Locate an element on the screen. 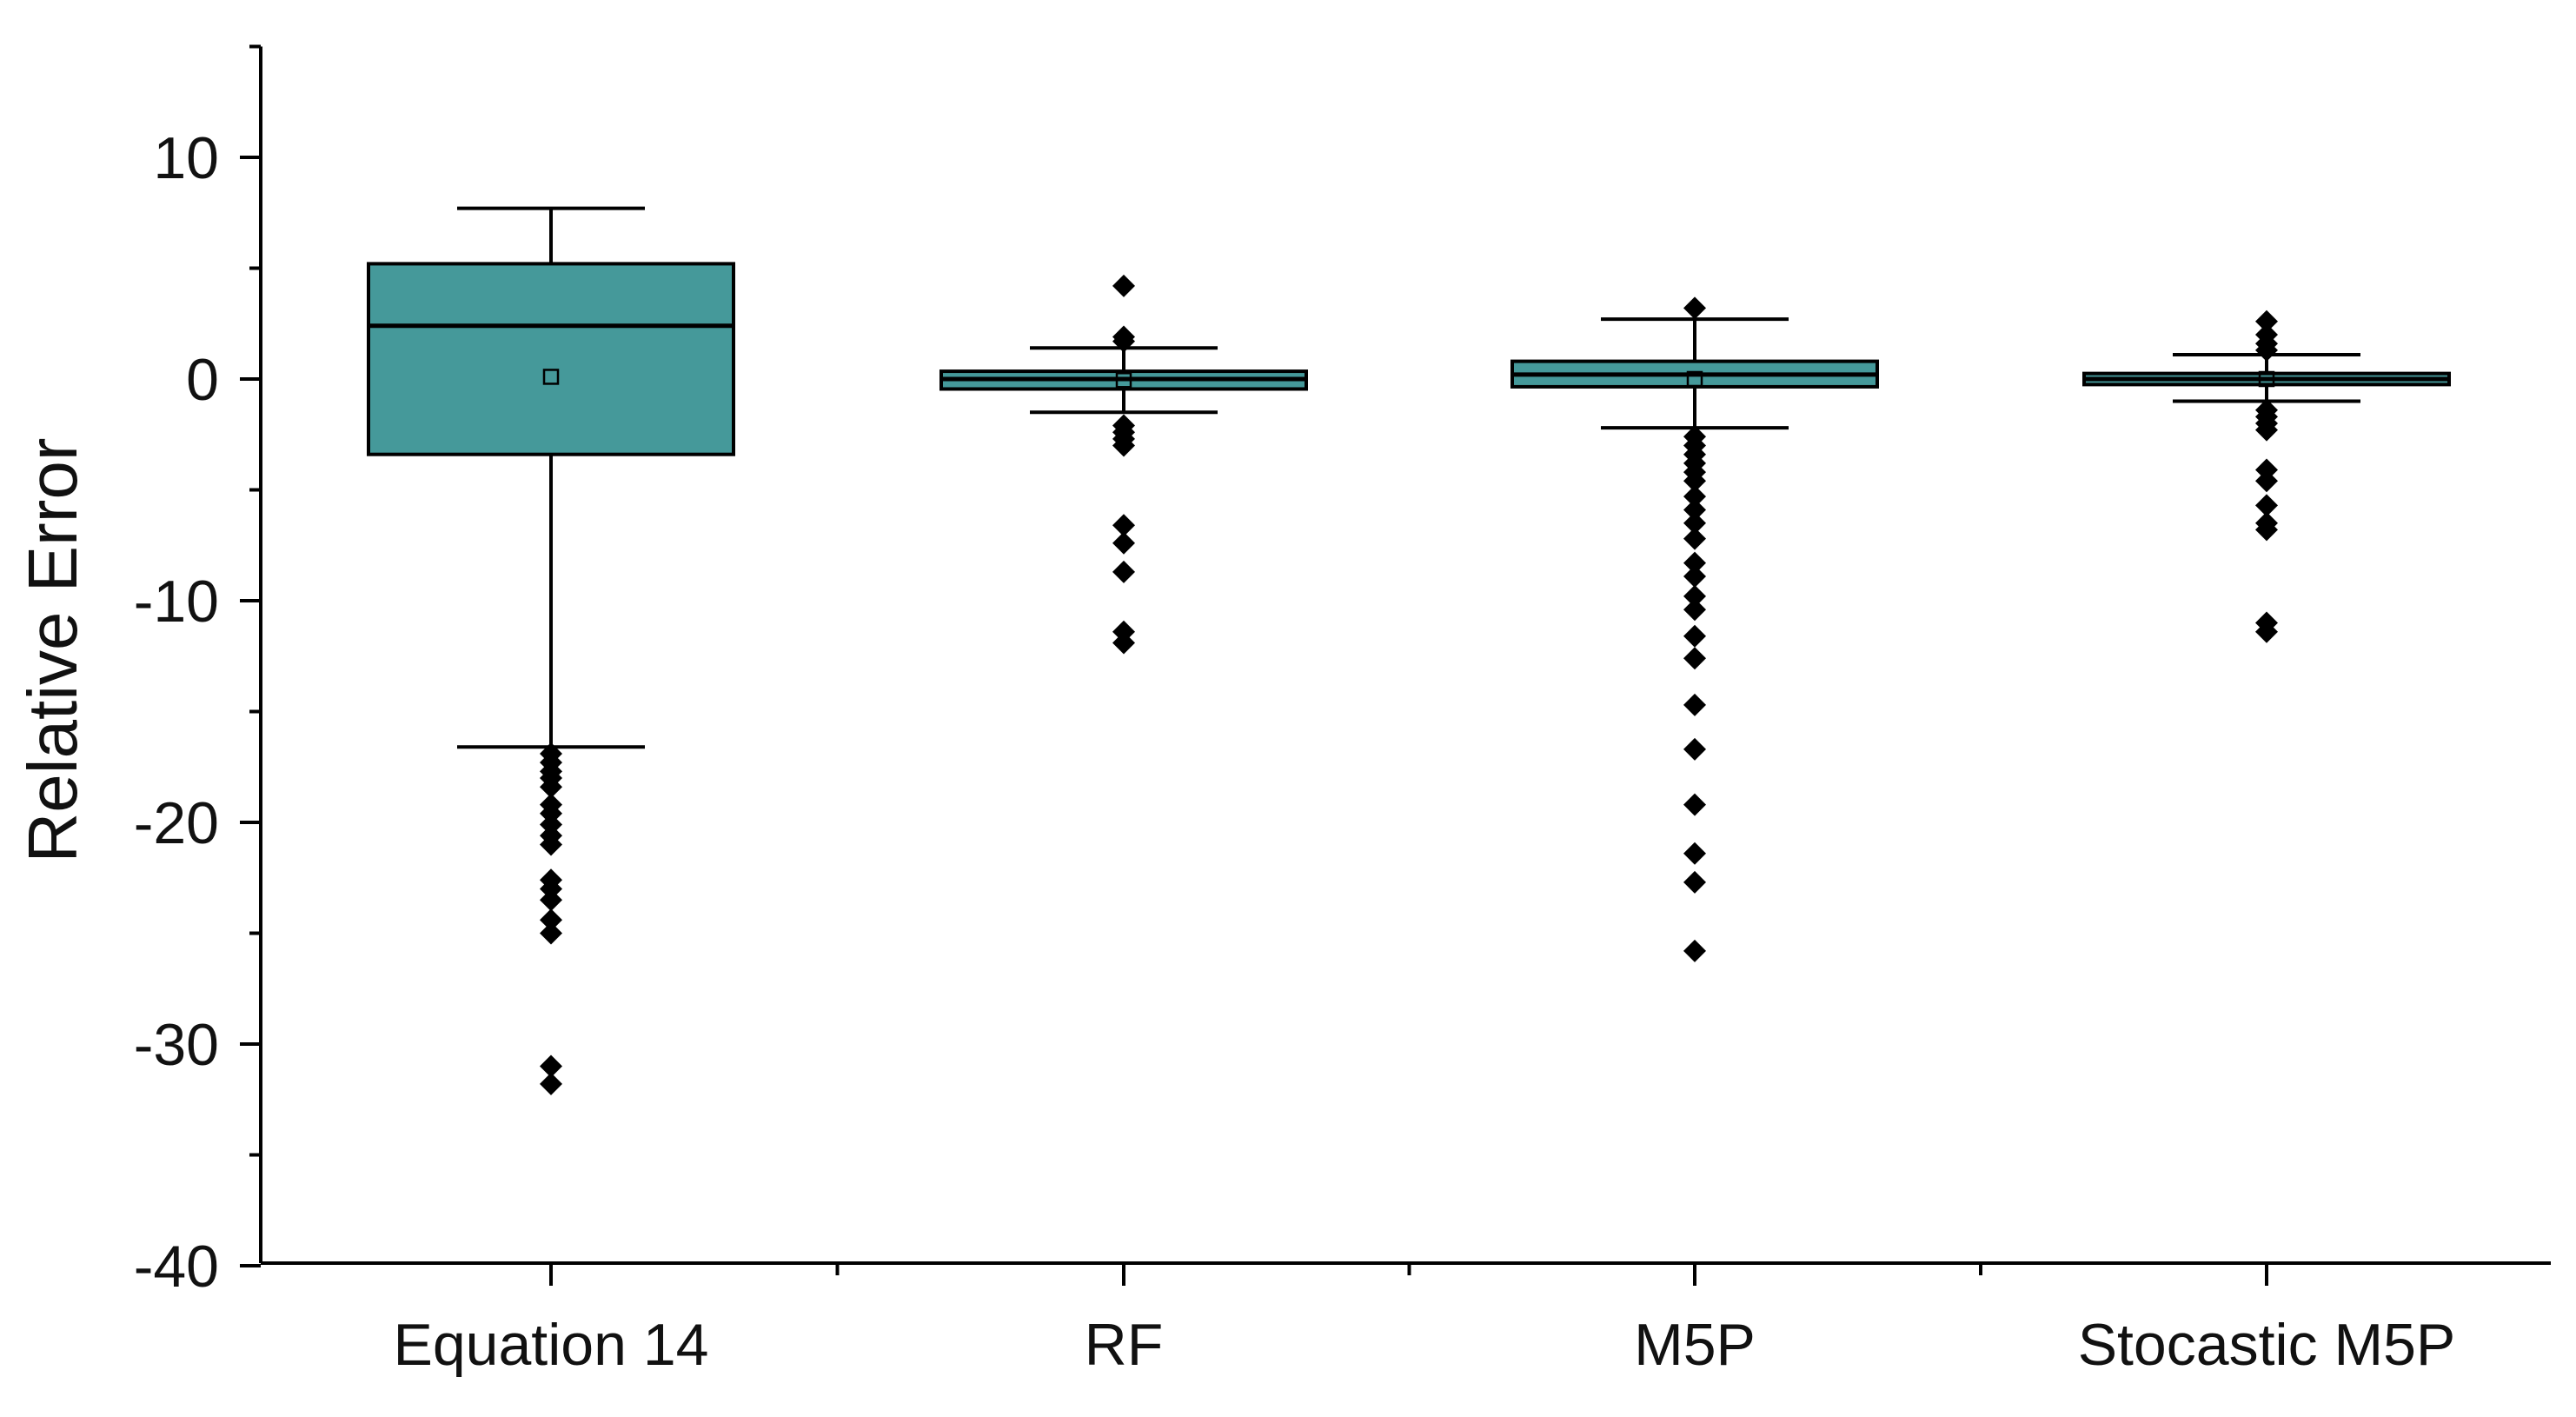 The height and width of the screenshot is (1417, 2576). y-tick-label: -20 is located at coordinates (176, 823).